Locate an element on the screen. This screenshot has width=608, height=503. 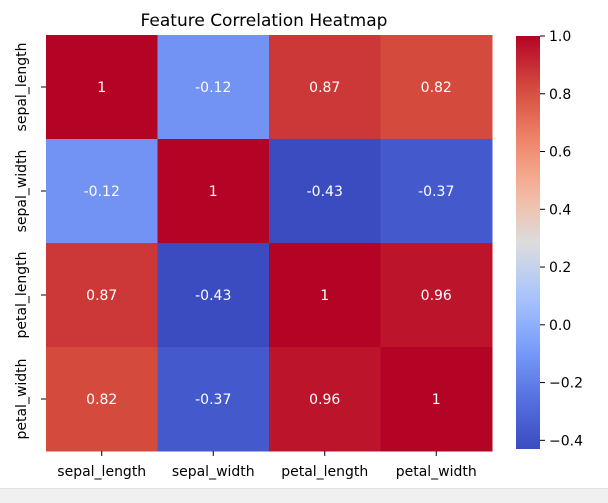
y-tick-label: sepal_length is located at coordinates (22, 87).